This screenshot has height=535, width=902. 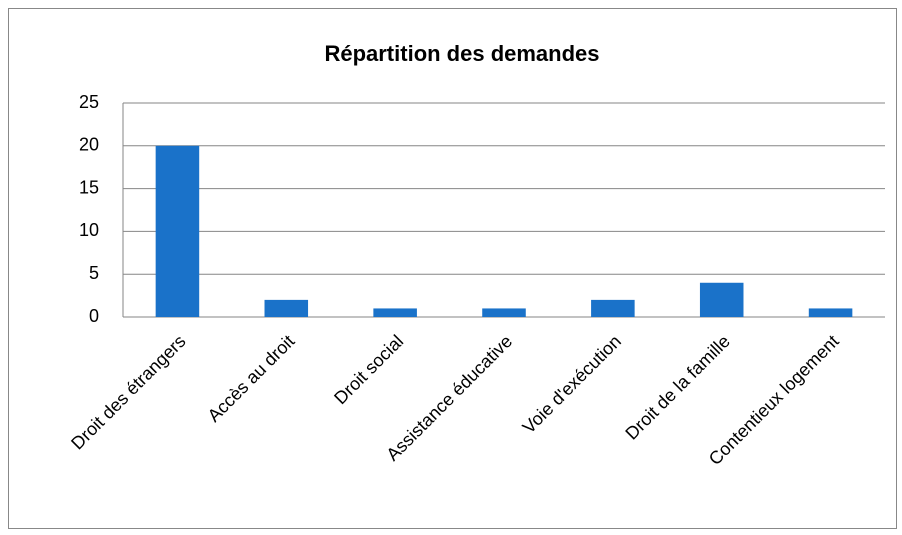 I want to click on y-tick-label: 5, so click(x=94, y=273).